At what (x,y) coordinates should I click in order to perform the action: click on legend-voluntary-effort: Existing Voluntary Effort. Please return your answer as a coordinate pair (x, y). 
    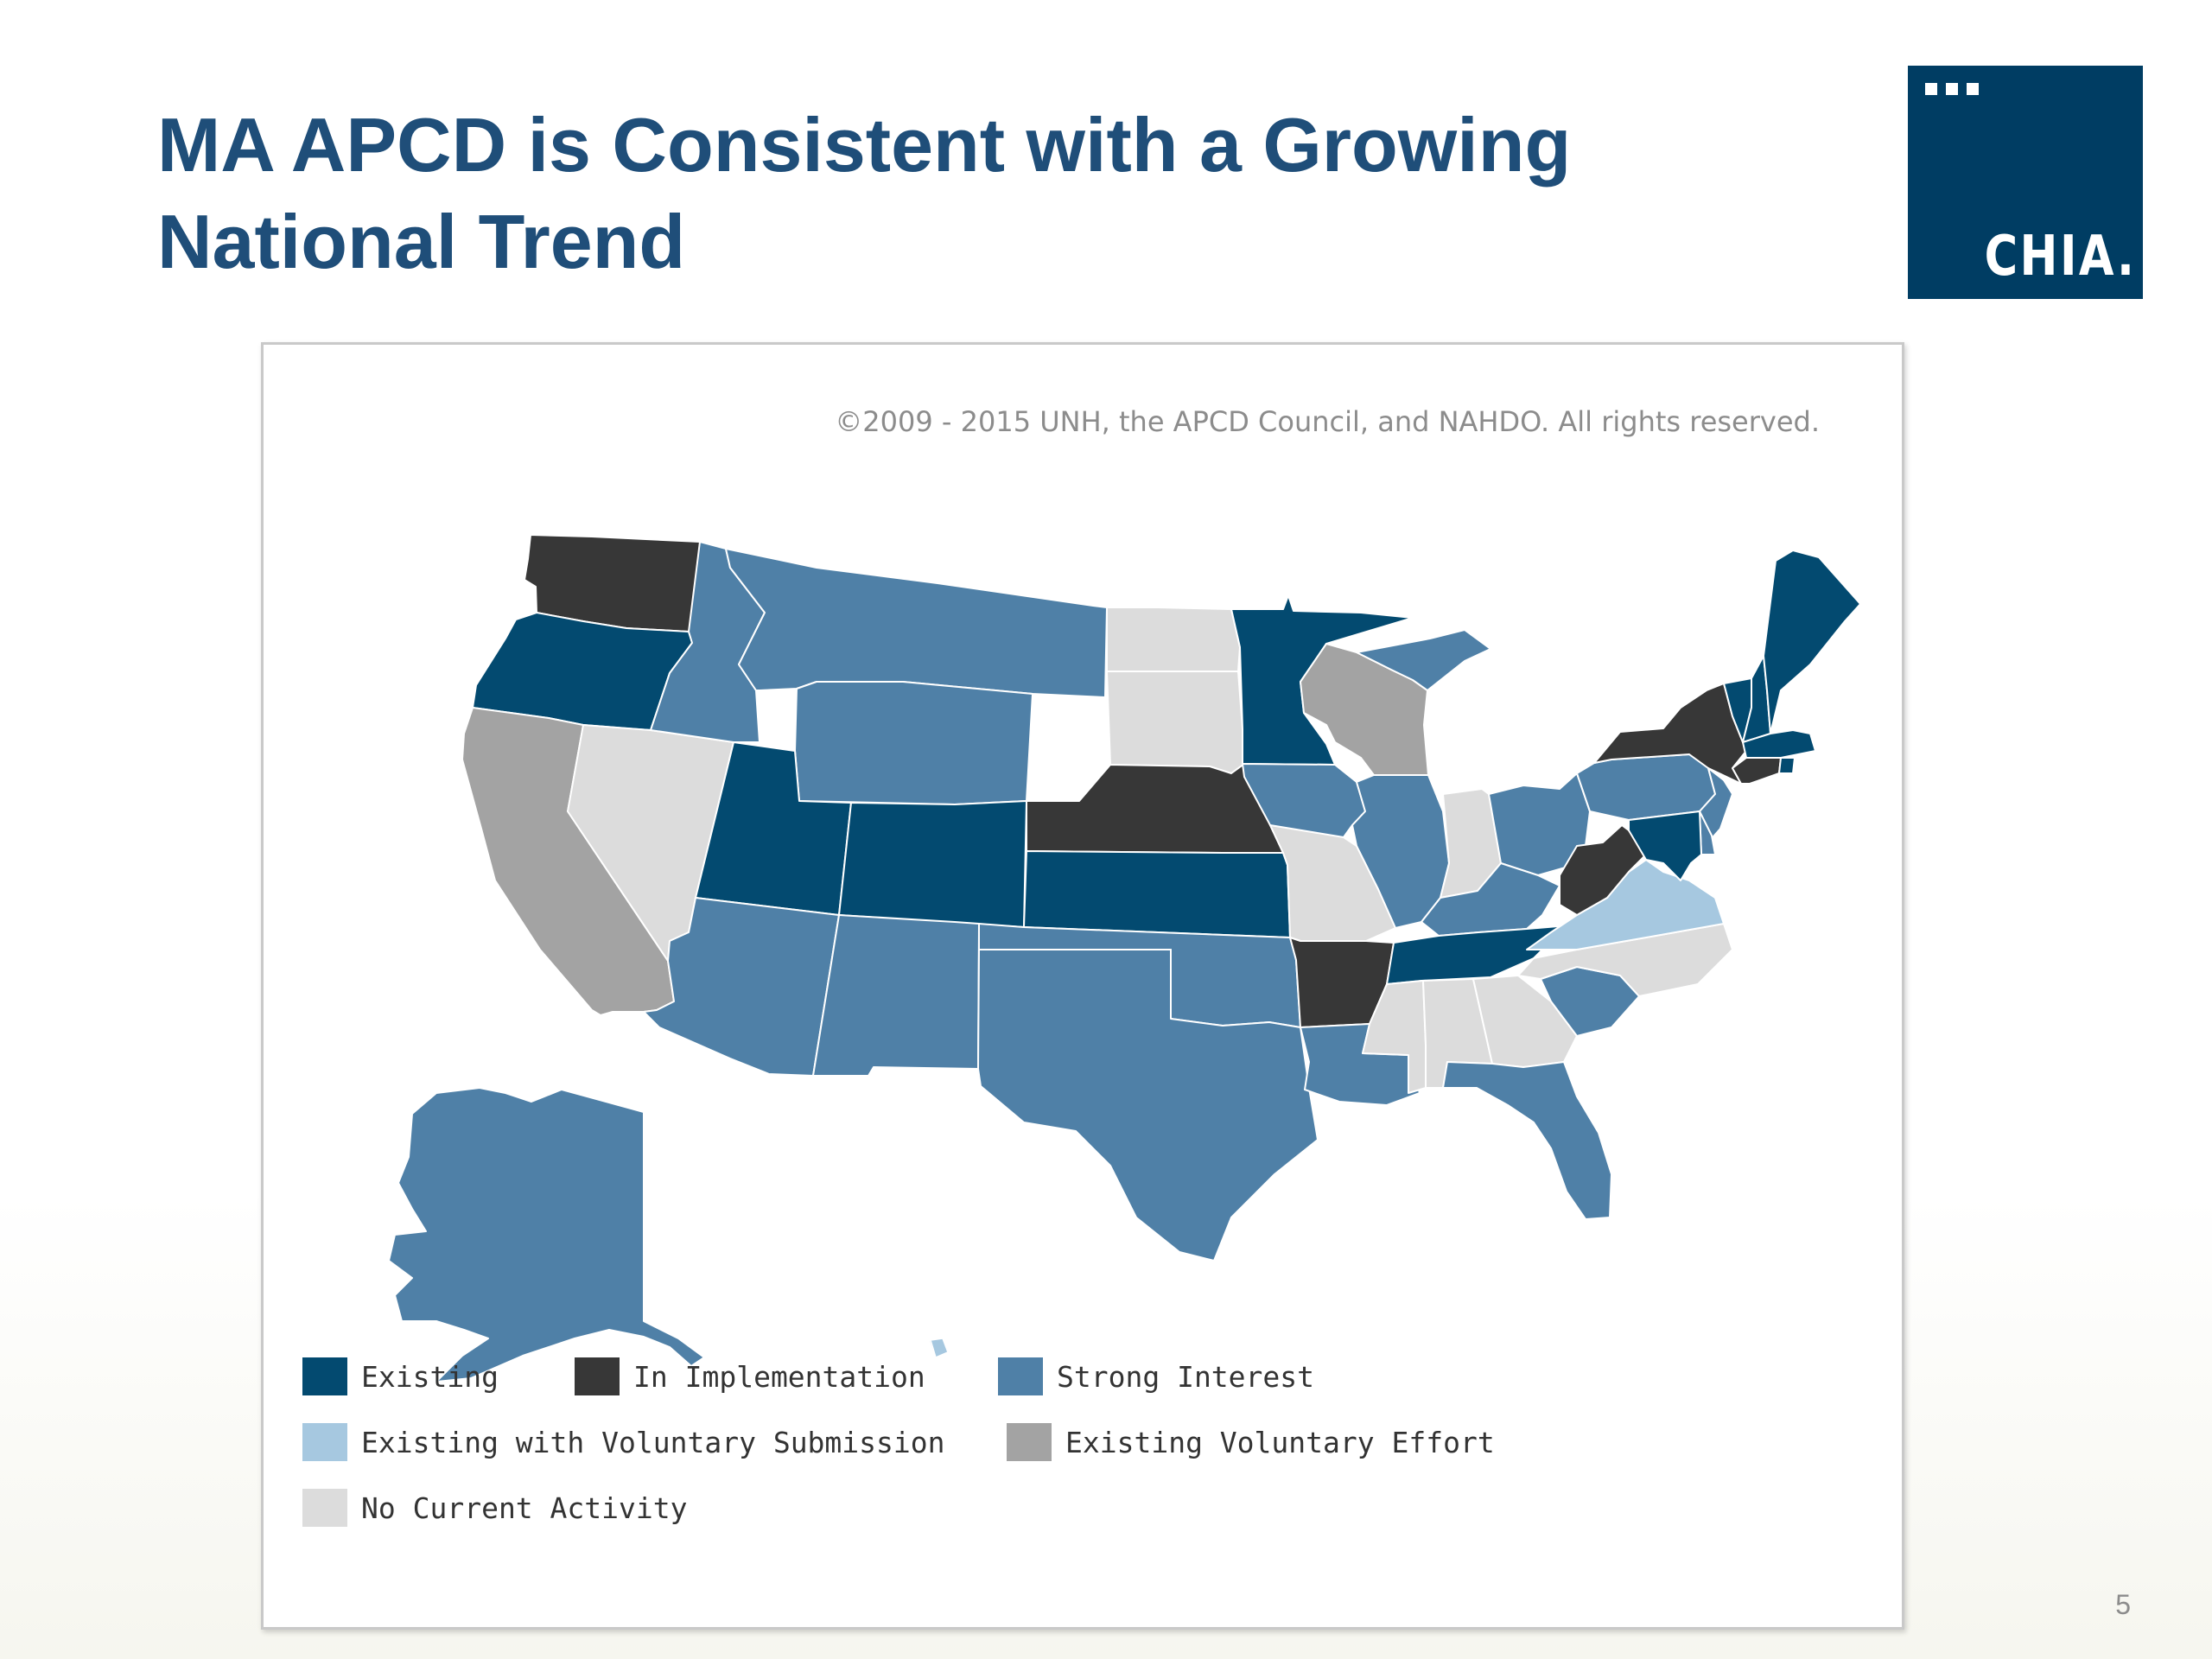
    Looking at the image, I should click on (1251, 1442).